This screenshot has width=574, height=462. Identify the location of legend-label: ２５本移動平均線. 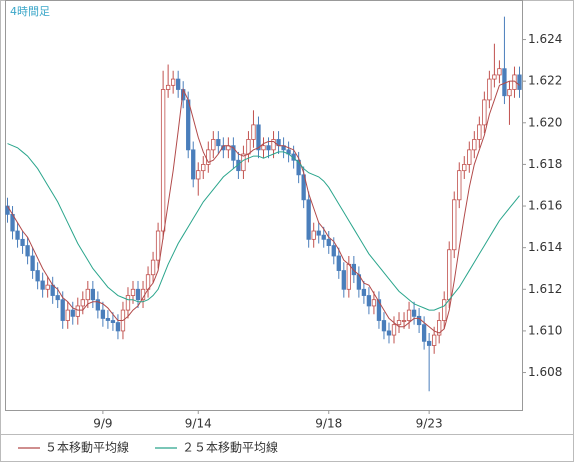
(230, 447).